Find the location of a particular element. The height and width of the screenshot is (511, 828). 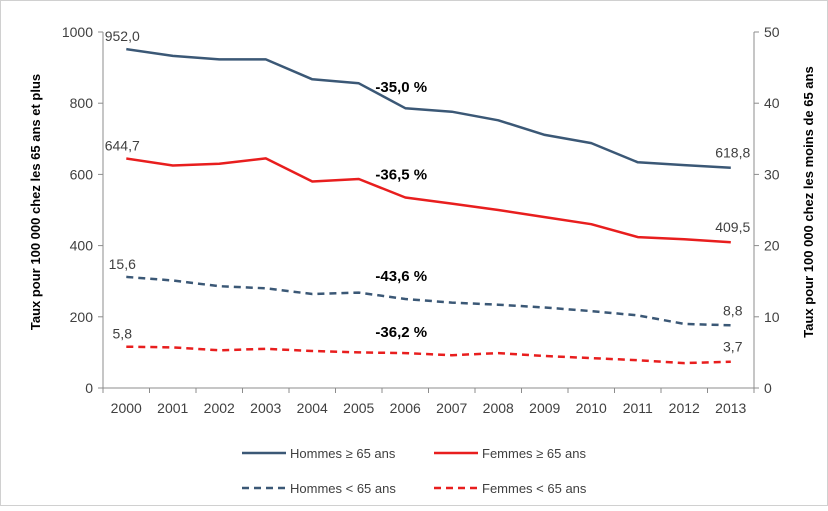

x-tick-label: 2001 is located at coordinates (172, 408).